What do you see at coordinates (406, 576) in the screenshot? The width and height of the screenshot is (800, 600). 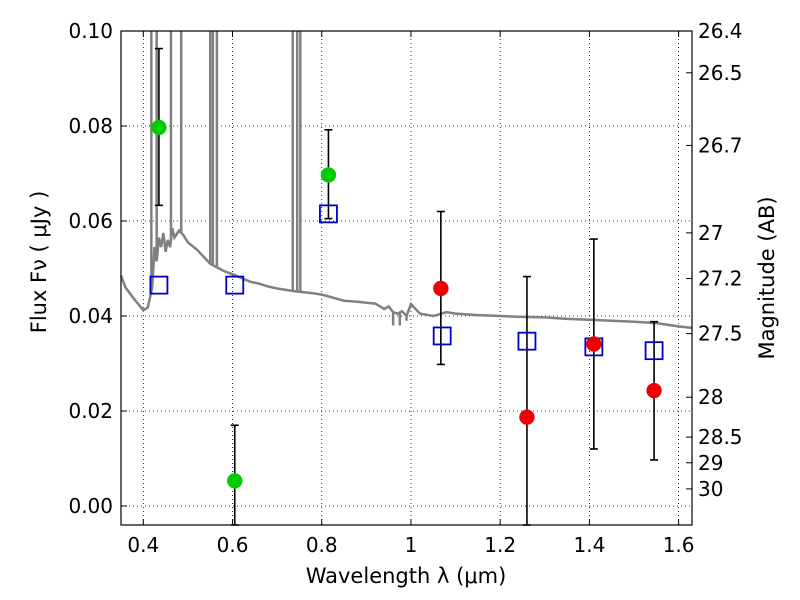 I see `x-axis-title: Wavelength λ (μm)` at bounding box center [406, 576].